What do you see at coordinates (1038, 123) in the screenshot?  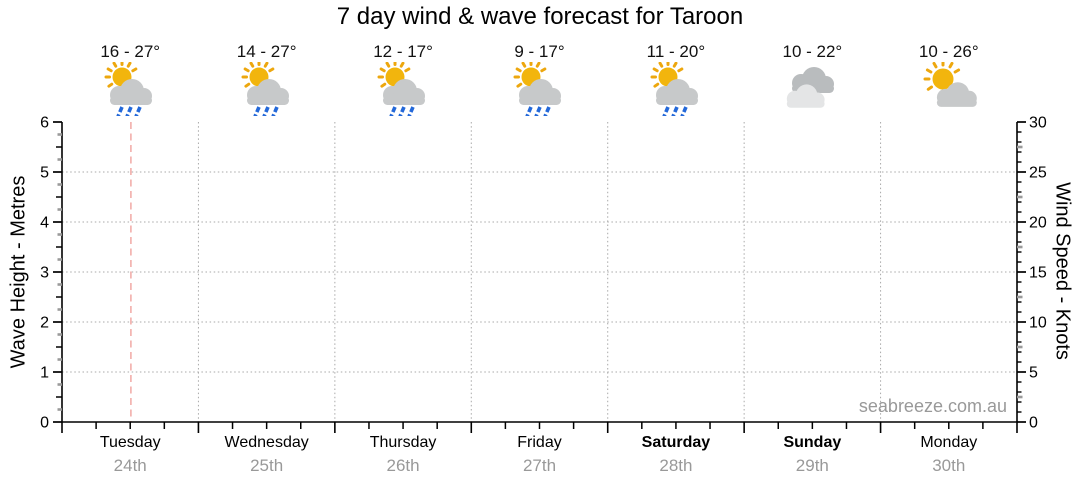 I see `right-axis-tick-label: 30` at bounding box center [1038, 123].